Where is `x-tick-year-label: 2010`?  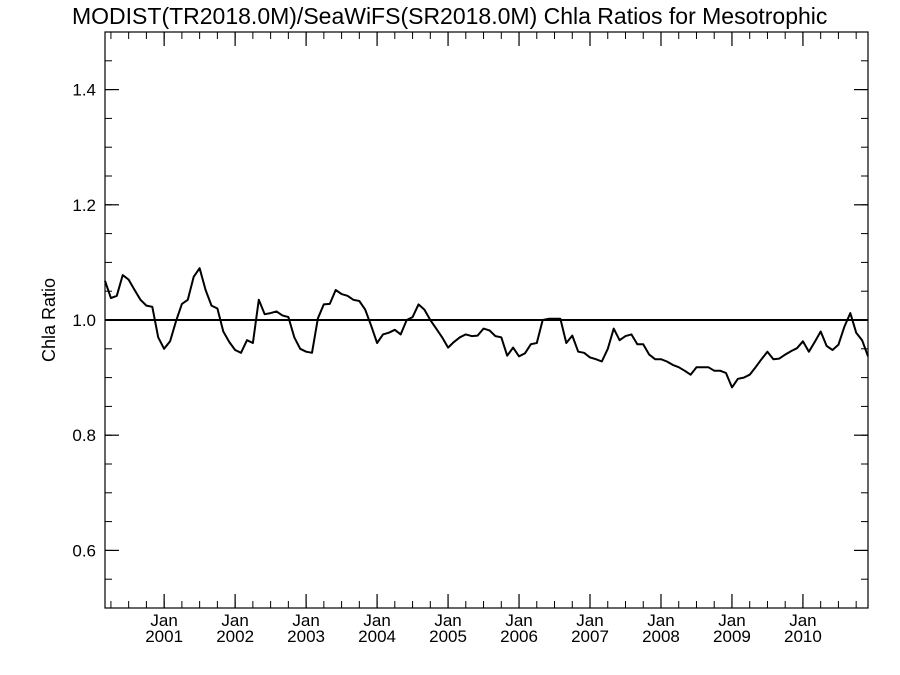 x-tick-year-label: 2010 is located at coordinates (803, 636).